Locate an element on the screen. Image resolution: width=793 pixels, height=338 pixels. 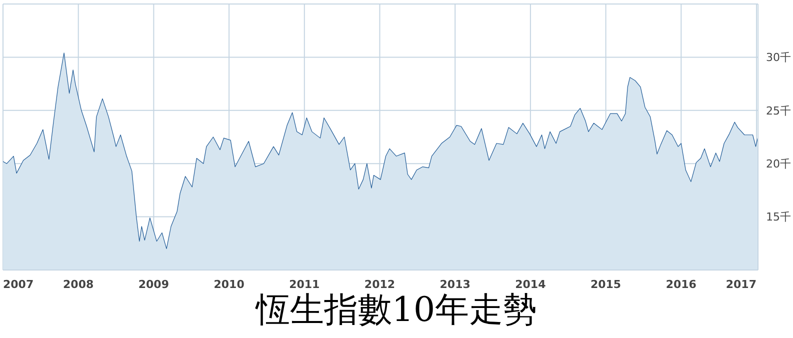
x-tick-label: 2017 is located at coordinates (741, 284).